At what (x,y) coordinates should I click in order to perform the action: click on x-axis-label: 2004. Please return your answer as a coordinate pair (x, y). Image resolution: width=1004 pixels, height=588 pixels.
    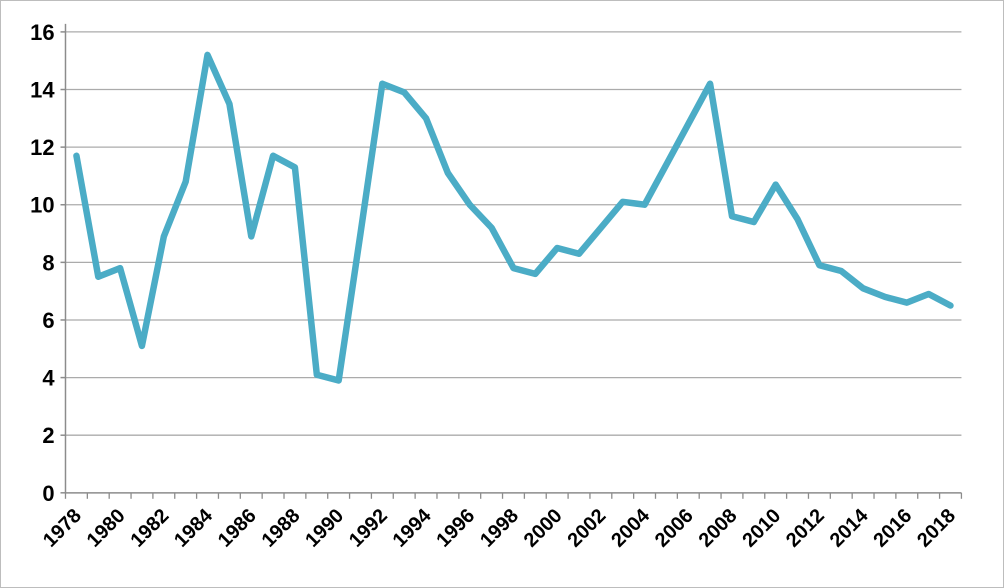
    Looking at the image, I should click on (630, 528).